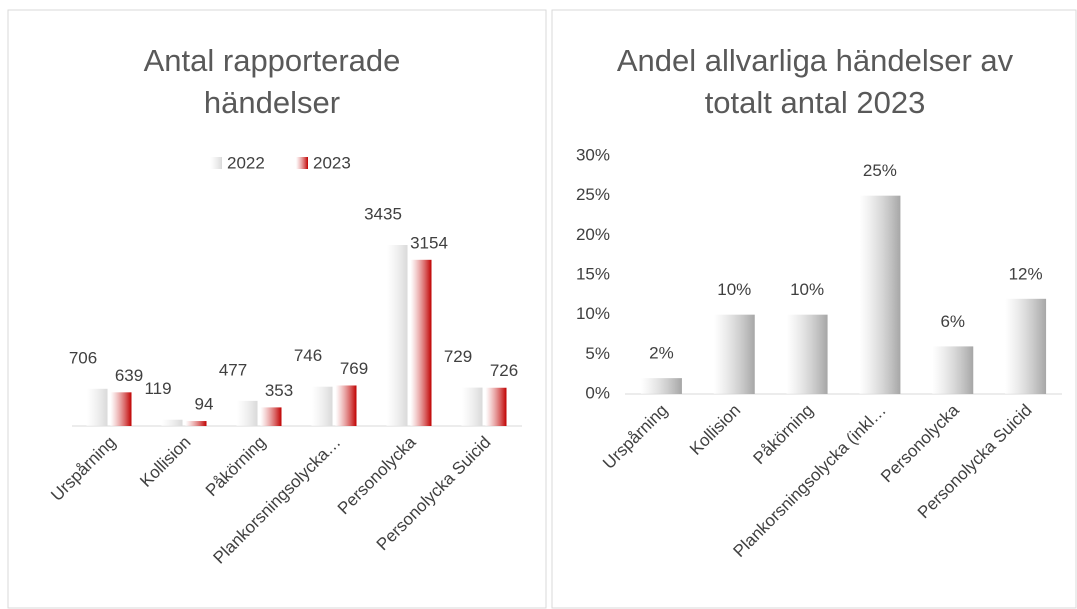 The image size is (1077, 609). Describe the element at coordinates (593, 273) in the screenshot. I see `y-tick-label: 15%` at that location.